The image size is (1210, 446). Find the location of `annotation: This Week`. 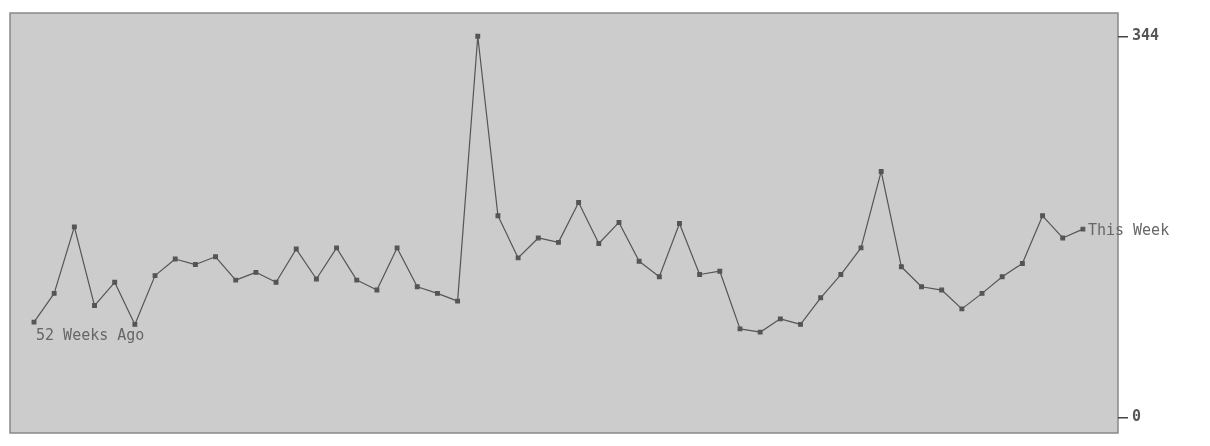

annotation: This Week is located at coordinates (1128, 229).